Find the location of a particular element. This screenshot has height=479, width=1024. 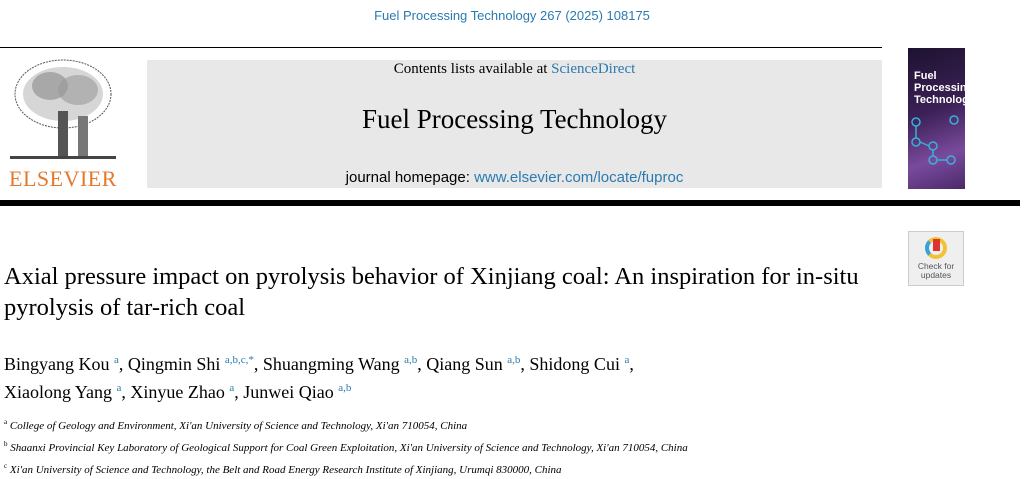

badge-label: Check for updates is located at coordinates (936, 270).